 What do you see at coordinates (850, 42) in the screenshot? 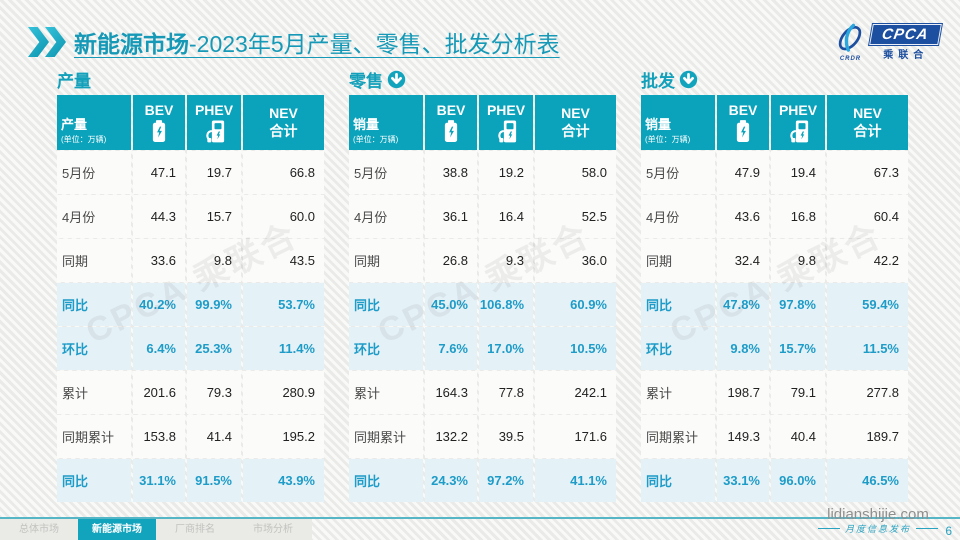
I see `cpca-logo-mark-icon: CRDR` at bounding box center [850, 42].